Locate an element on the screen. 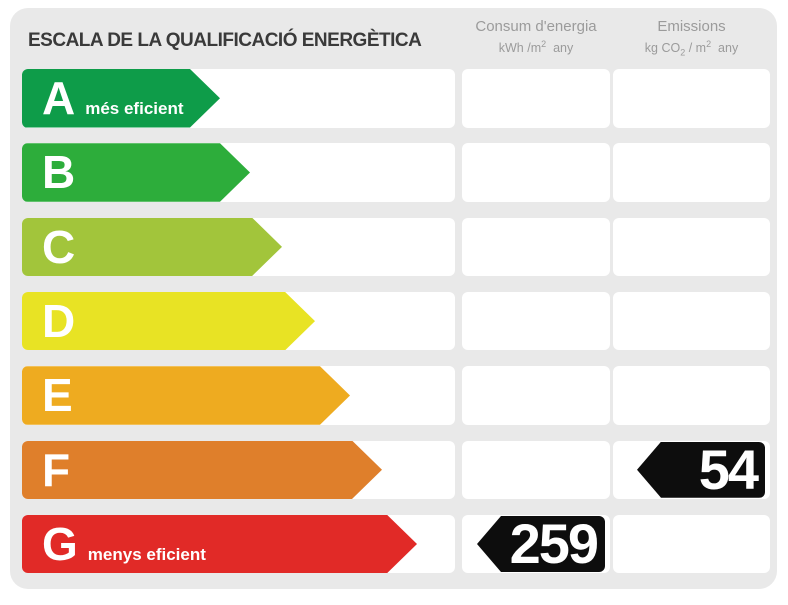 The image size is (788, 605). emissions-header-label: Emissions is located at coordinates (691, 26).